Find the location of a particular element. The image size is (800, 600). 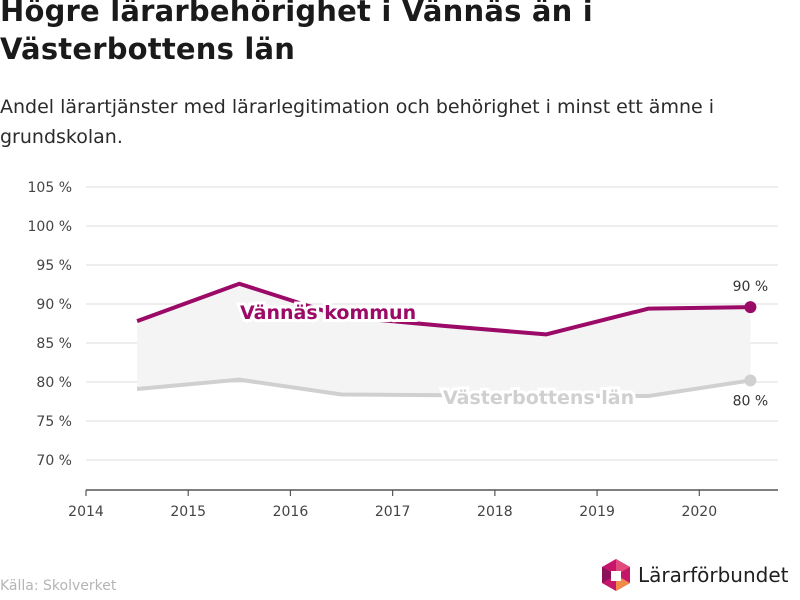

x-tick-label: 2017 is located at coordinates (393, 512).